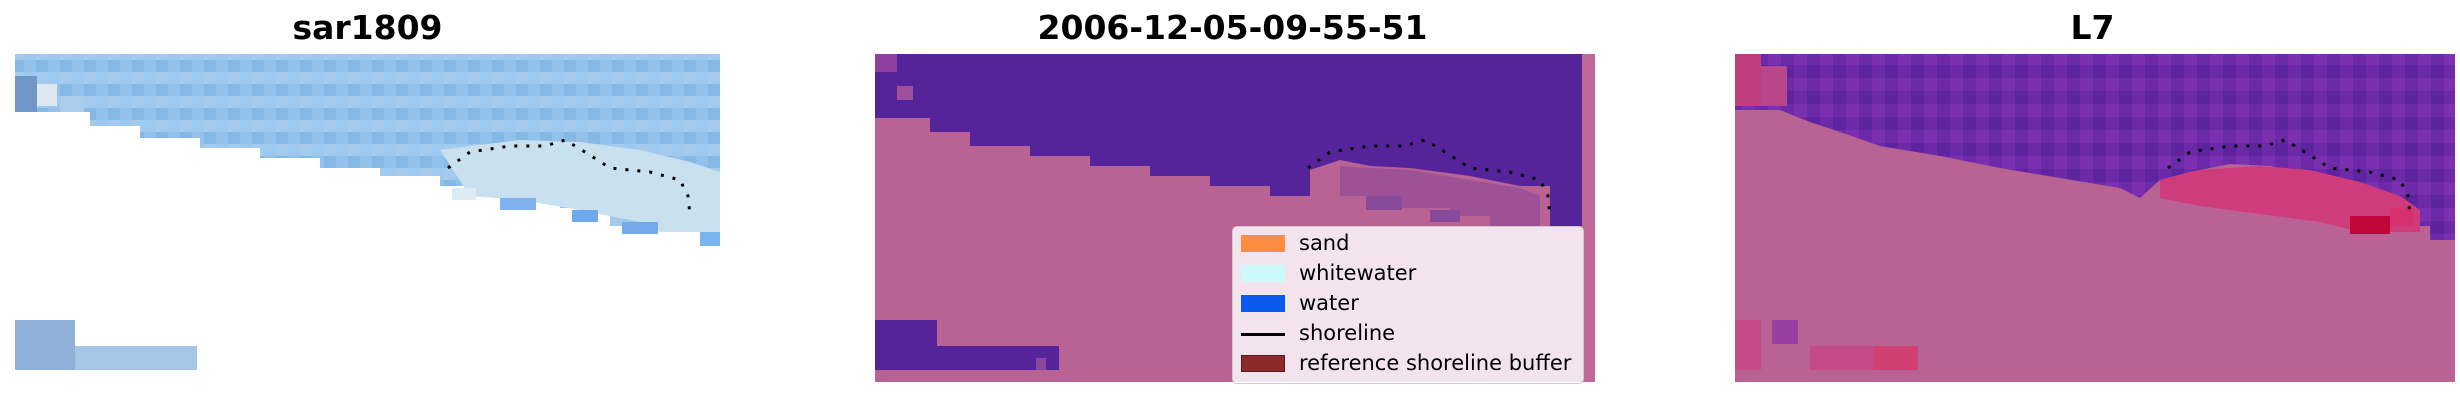  Describe the element at coordinates (1263, 334) in the screenshot. I see `legend-shoreline-line` at that location.